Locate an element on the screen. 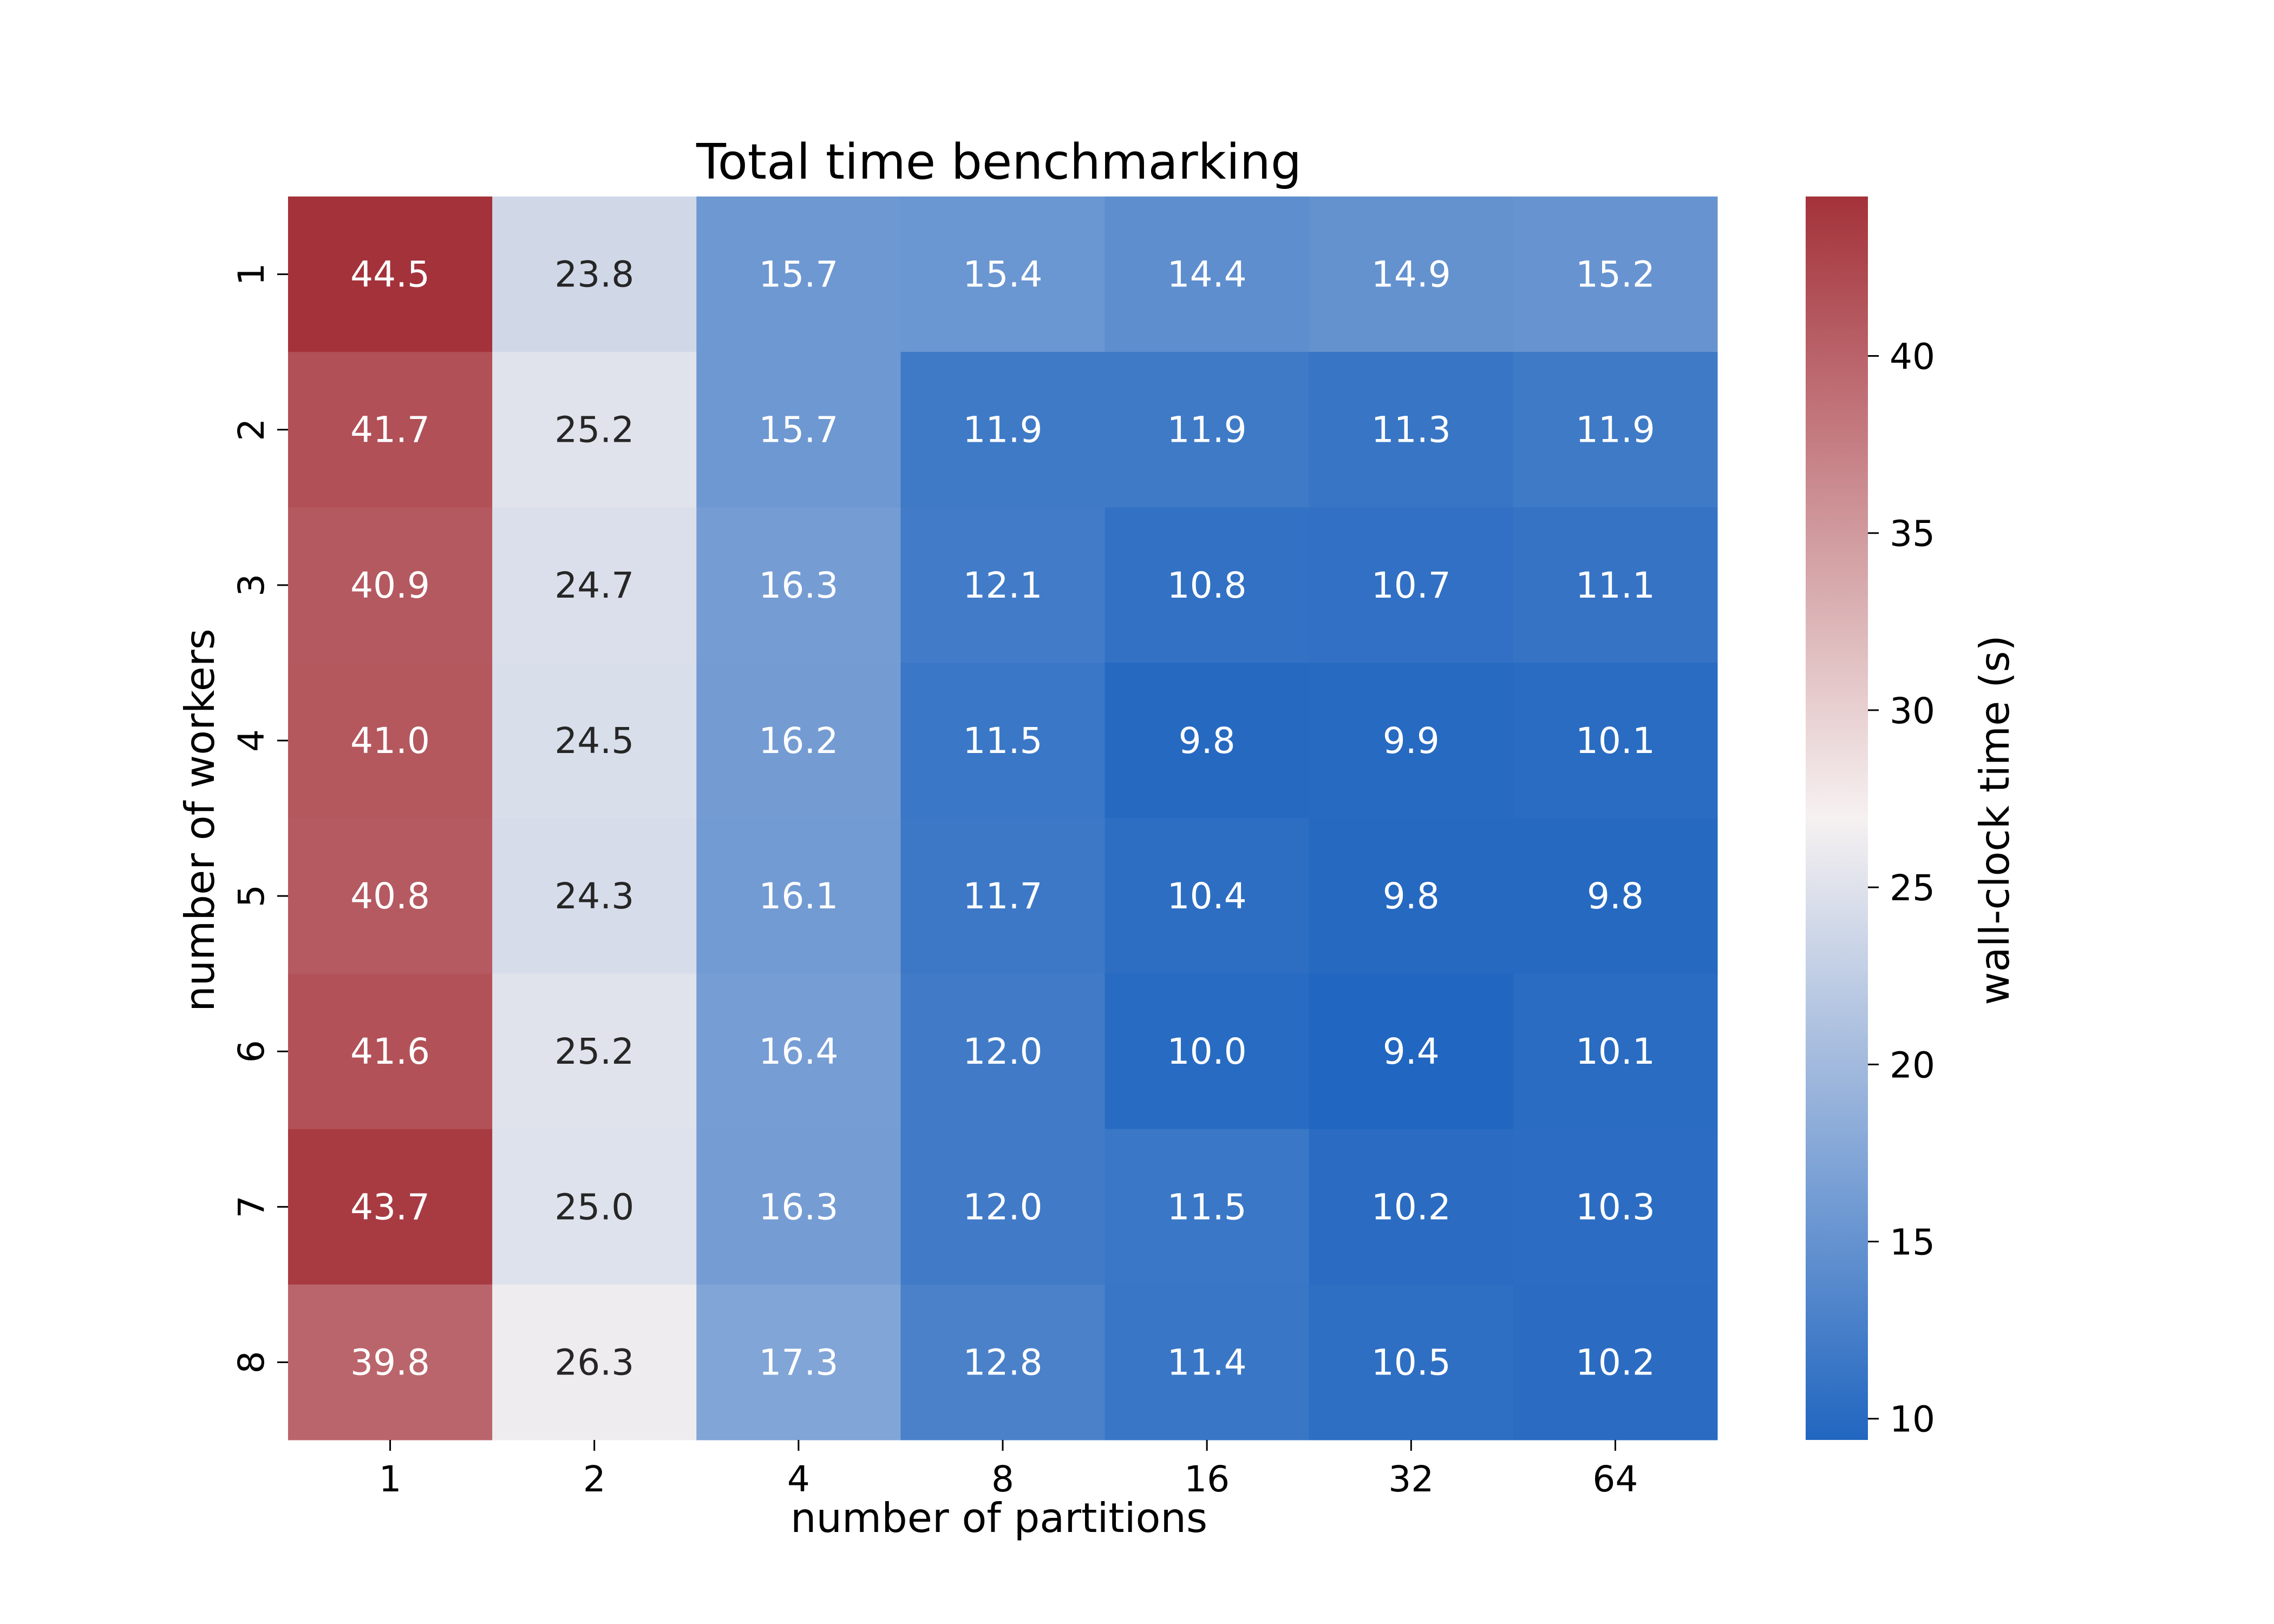 Image resolution: width=2274 pixels, height=1624 pixels. colorbar-tick-label: 25 is located at coordinates (1913, 888).